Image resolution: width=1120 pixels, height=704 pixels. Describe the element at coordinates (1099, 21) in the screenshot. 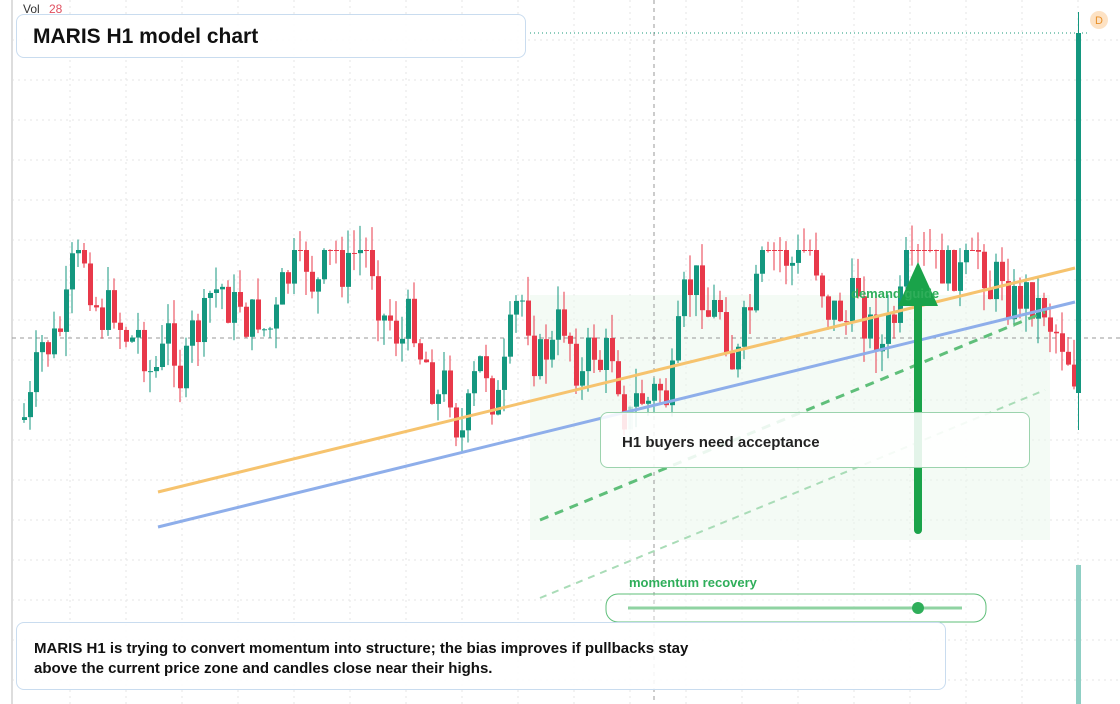

I see `badge-text: D` at that location.